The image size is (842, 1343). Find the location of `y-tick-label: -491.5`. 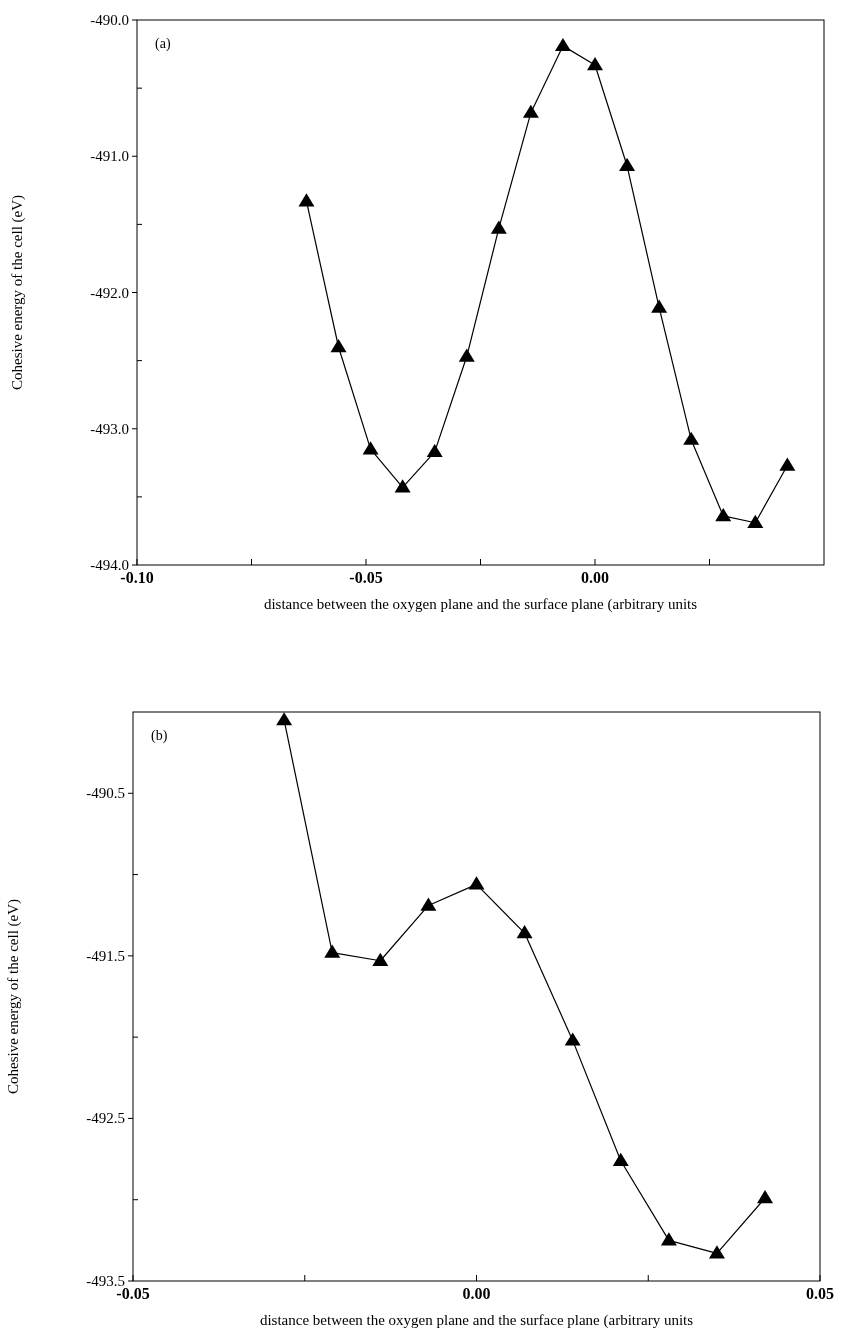

y-tick-label: -491.5 is located at coordinates (105, 955).